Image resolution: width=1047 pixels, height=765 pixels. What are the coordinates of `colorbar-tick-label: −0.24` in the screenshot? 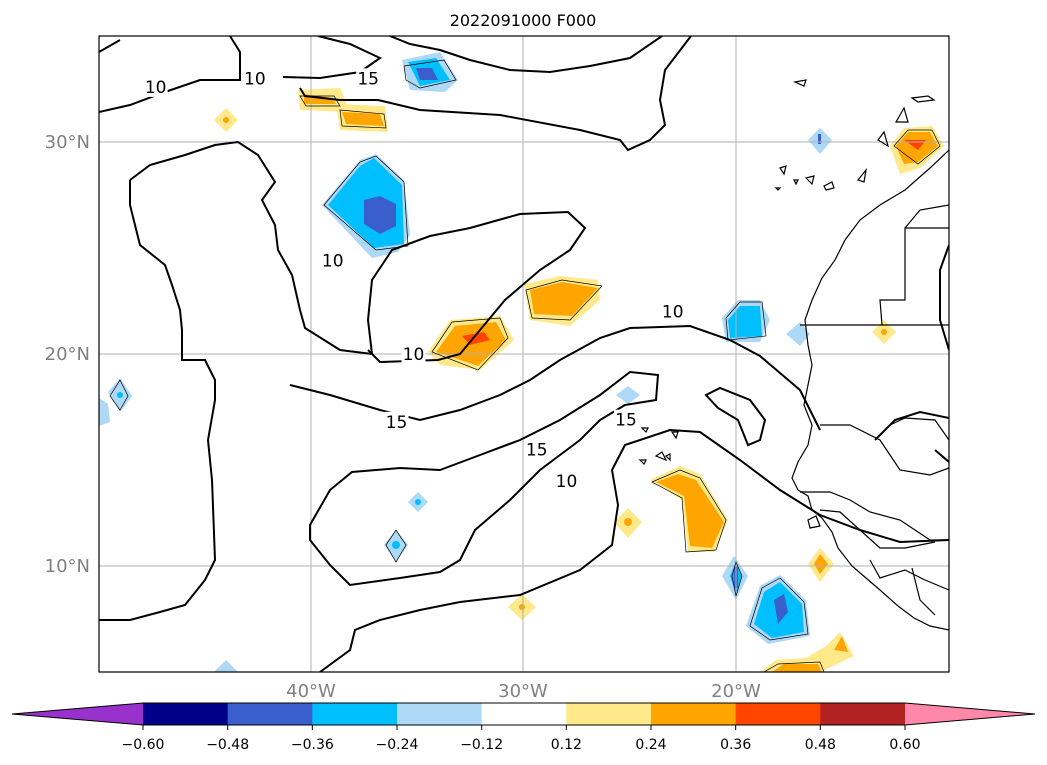 It's located at (397, 745).